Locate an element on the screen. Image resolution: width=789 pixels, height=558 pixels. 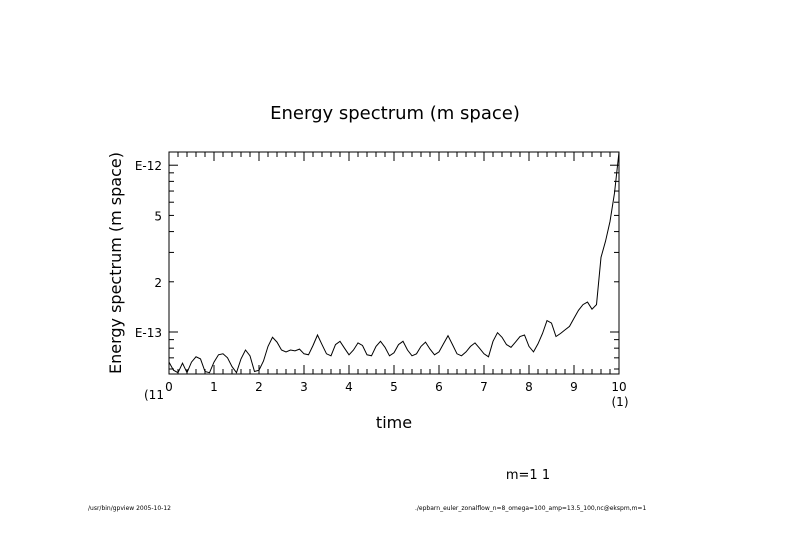
x-axis-ticks: 0 1 2 3 4 5 6 7 8 9 10 is located at coordinates (395, 387).